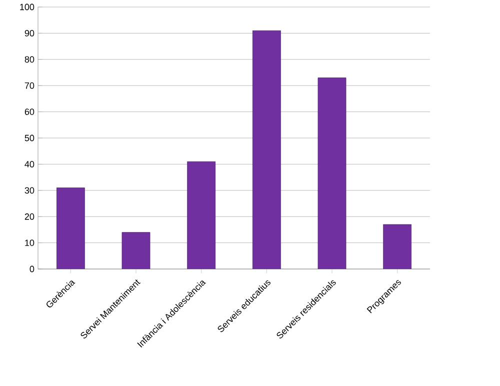 The image size is (500, 386). I want to click on y-tick-label: 10, so click(29, 243).